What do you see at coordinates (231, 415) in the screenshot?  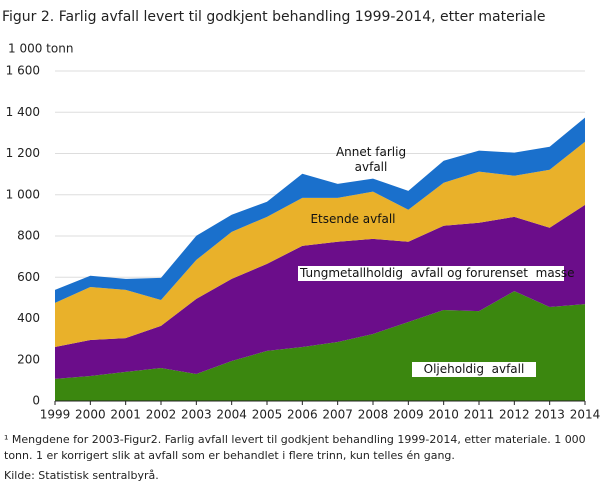 I see `x-tick-label: 2004` at bounding box center [231, 415].